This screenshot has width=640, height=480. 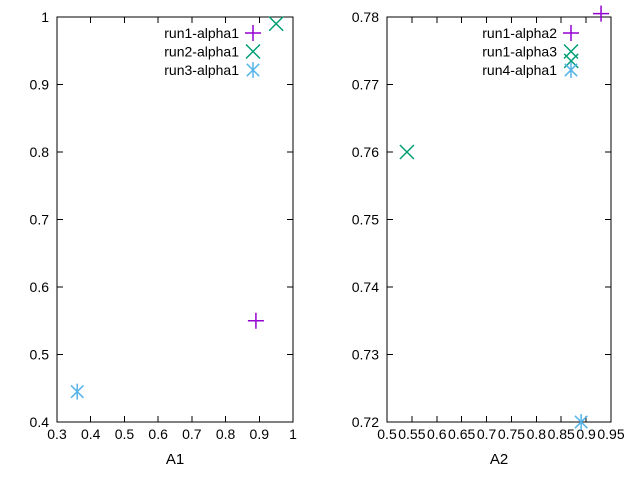 I want to click on x-axis-label: A1, so click(x=175, y=459).